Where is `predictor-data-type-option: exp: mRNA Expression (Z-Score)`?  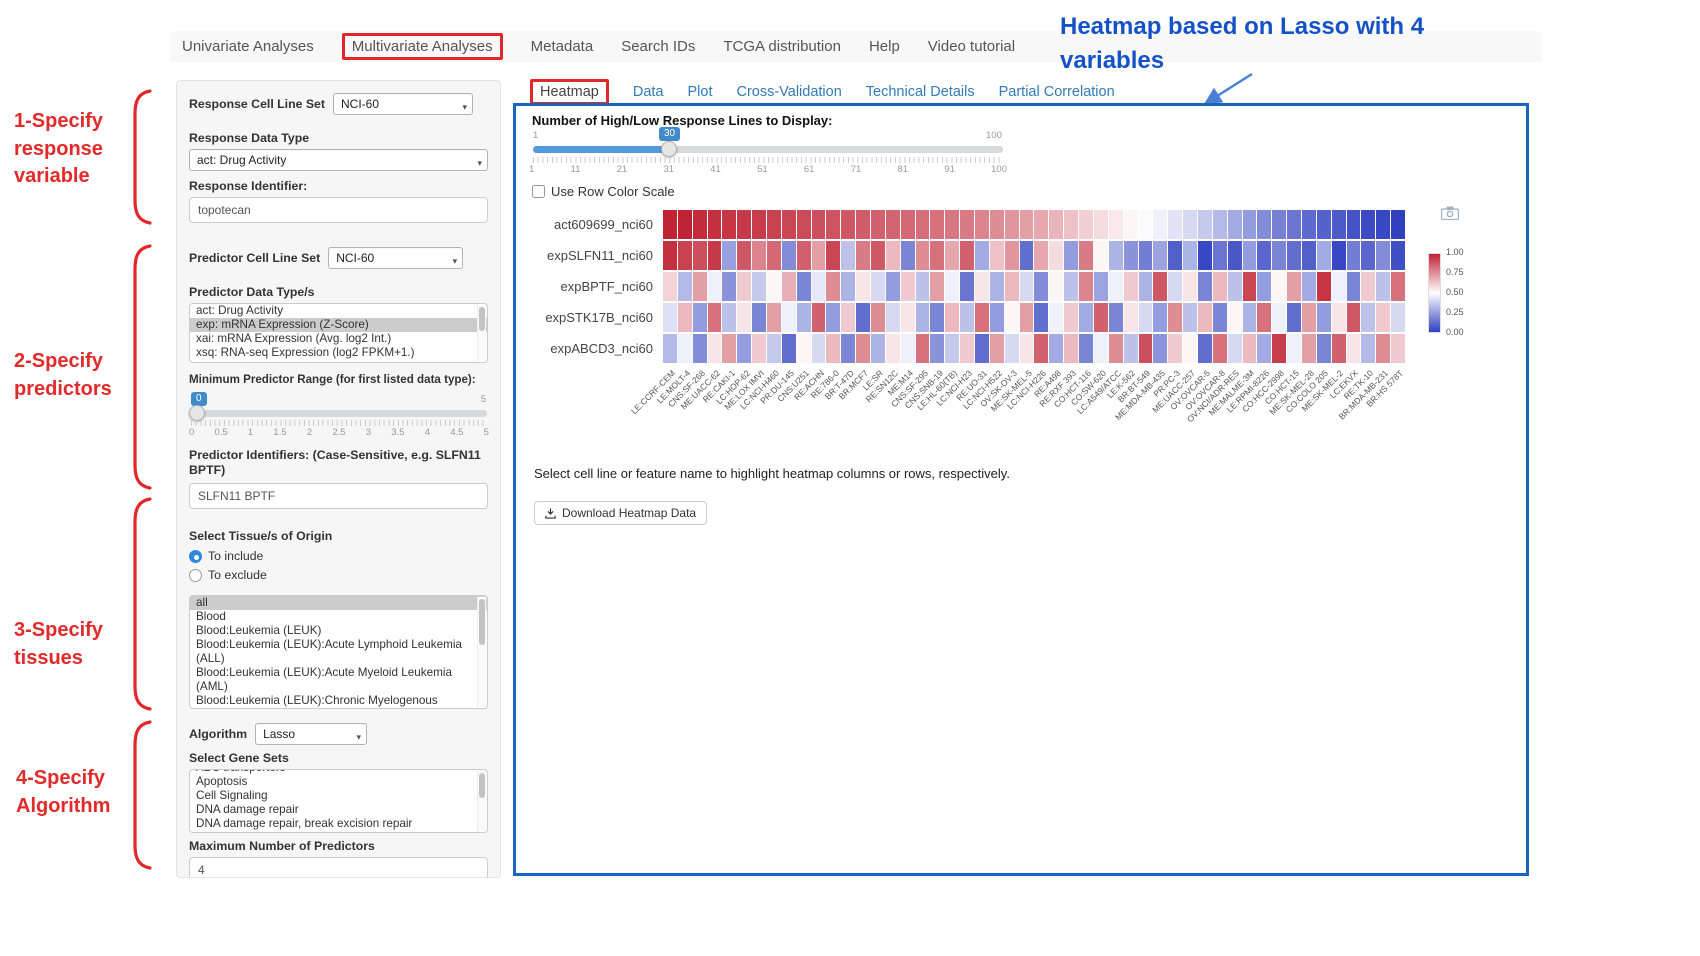
predictor-data-type-option: exp: mRNA Expression (Z-Score) is located at coordinates (338, 325).